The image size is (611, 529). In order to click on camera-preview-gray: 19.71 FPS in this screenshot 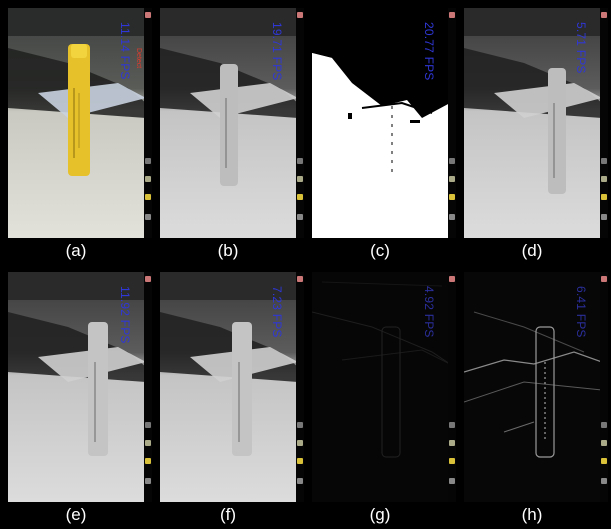, I will do `click(229, 123)`.